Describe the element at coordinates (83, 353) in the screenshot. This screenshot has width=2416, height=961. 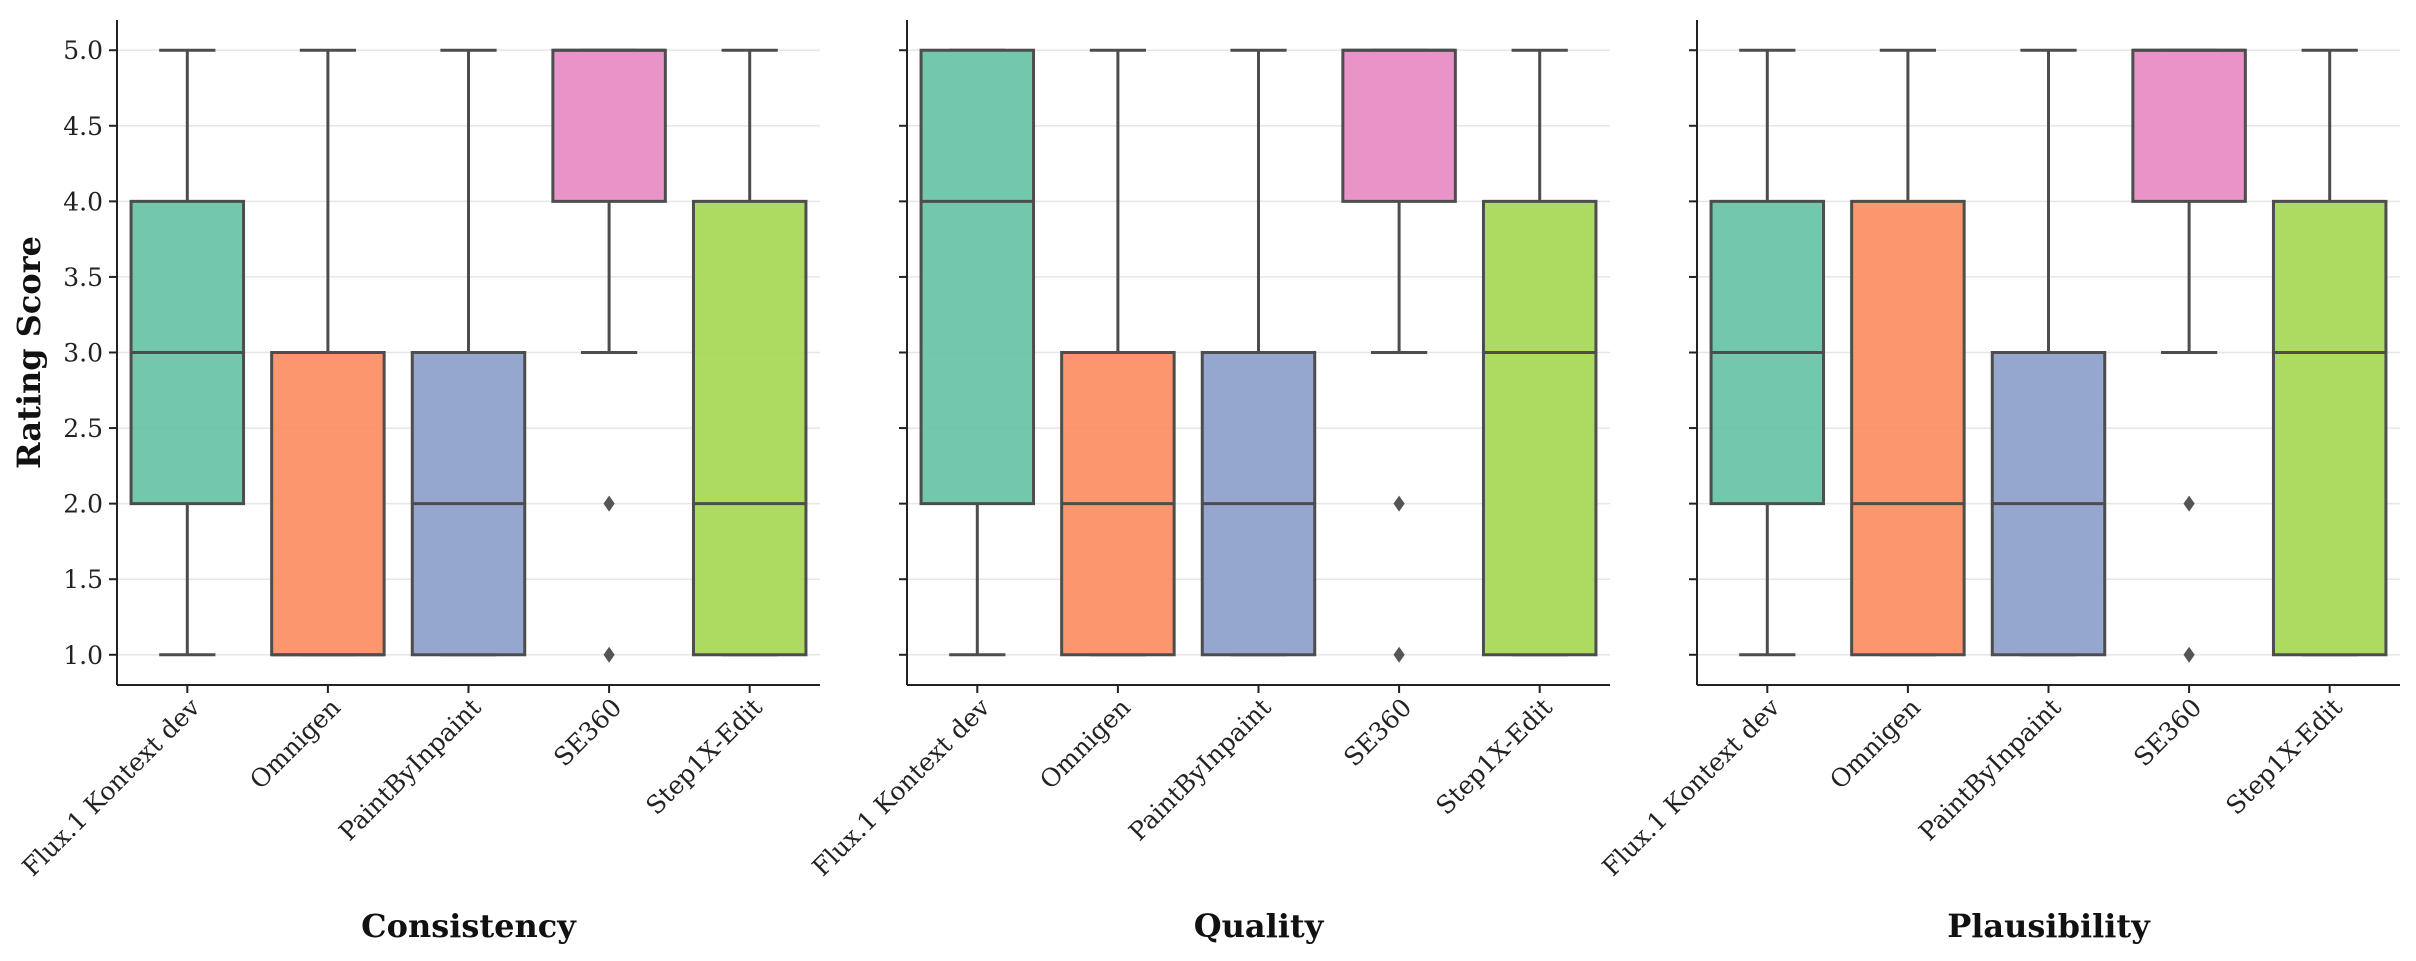
I see `y-tick-label: 3.0` at that location.